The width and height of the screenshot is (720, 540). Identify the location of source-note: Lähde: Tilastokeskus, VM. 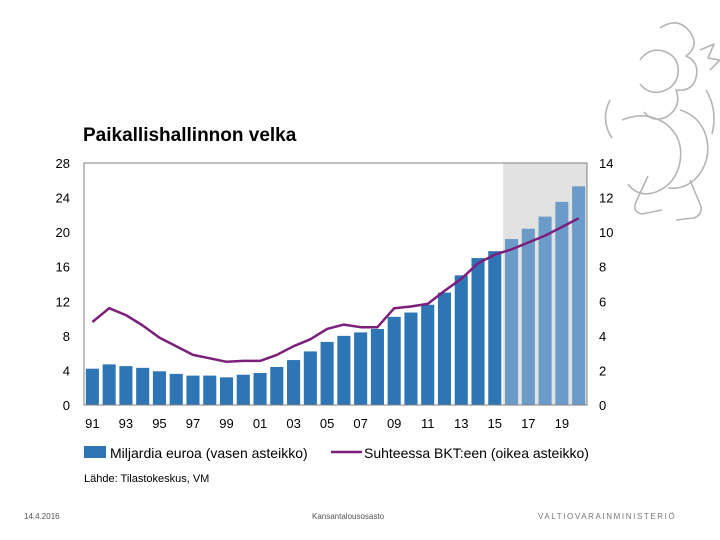
(146, 479).